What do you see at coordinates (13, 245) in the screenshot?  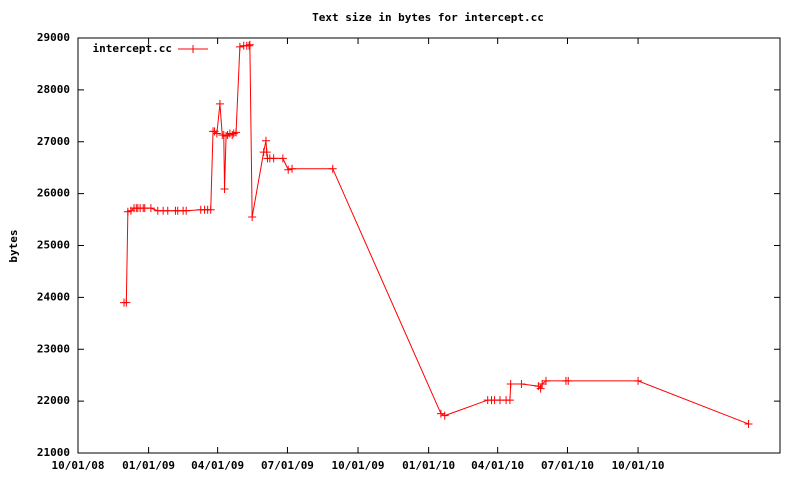 I see `y-axis-label: bytes` at bounding box center [13, 245].